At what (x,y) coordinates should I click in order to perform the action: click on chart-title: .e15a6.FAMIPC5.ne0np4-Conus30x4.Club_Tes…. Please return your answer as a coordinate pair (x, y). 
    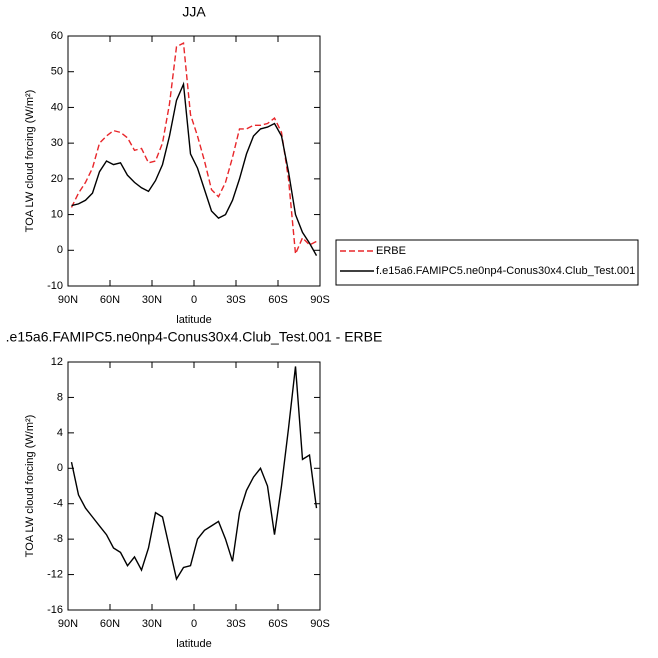
    Looking at the image, I should click on (194, 337).